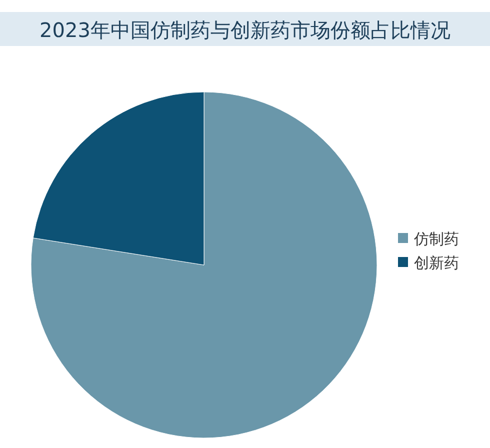  I want to click on chart-title: 2023年中国仿制药与创新药市场份额占比情况, so click(245, 30).